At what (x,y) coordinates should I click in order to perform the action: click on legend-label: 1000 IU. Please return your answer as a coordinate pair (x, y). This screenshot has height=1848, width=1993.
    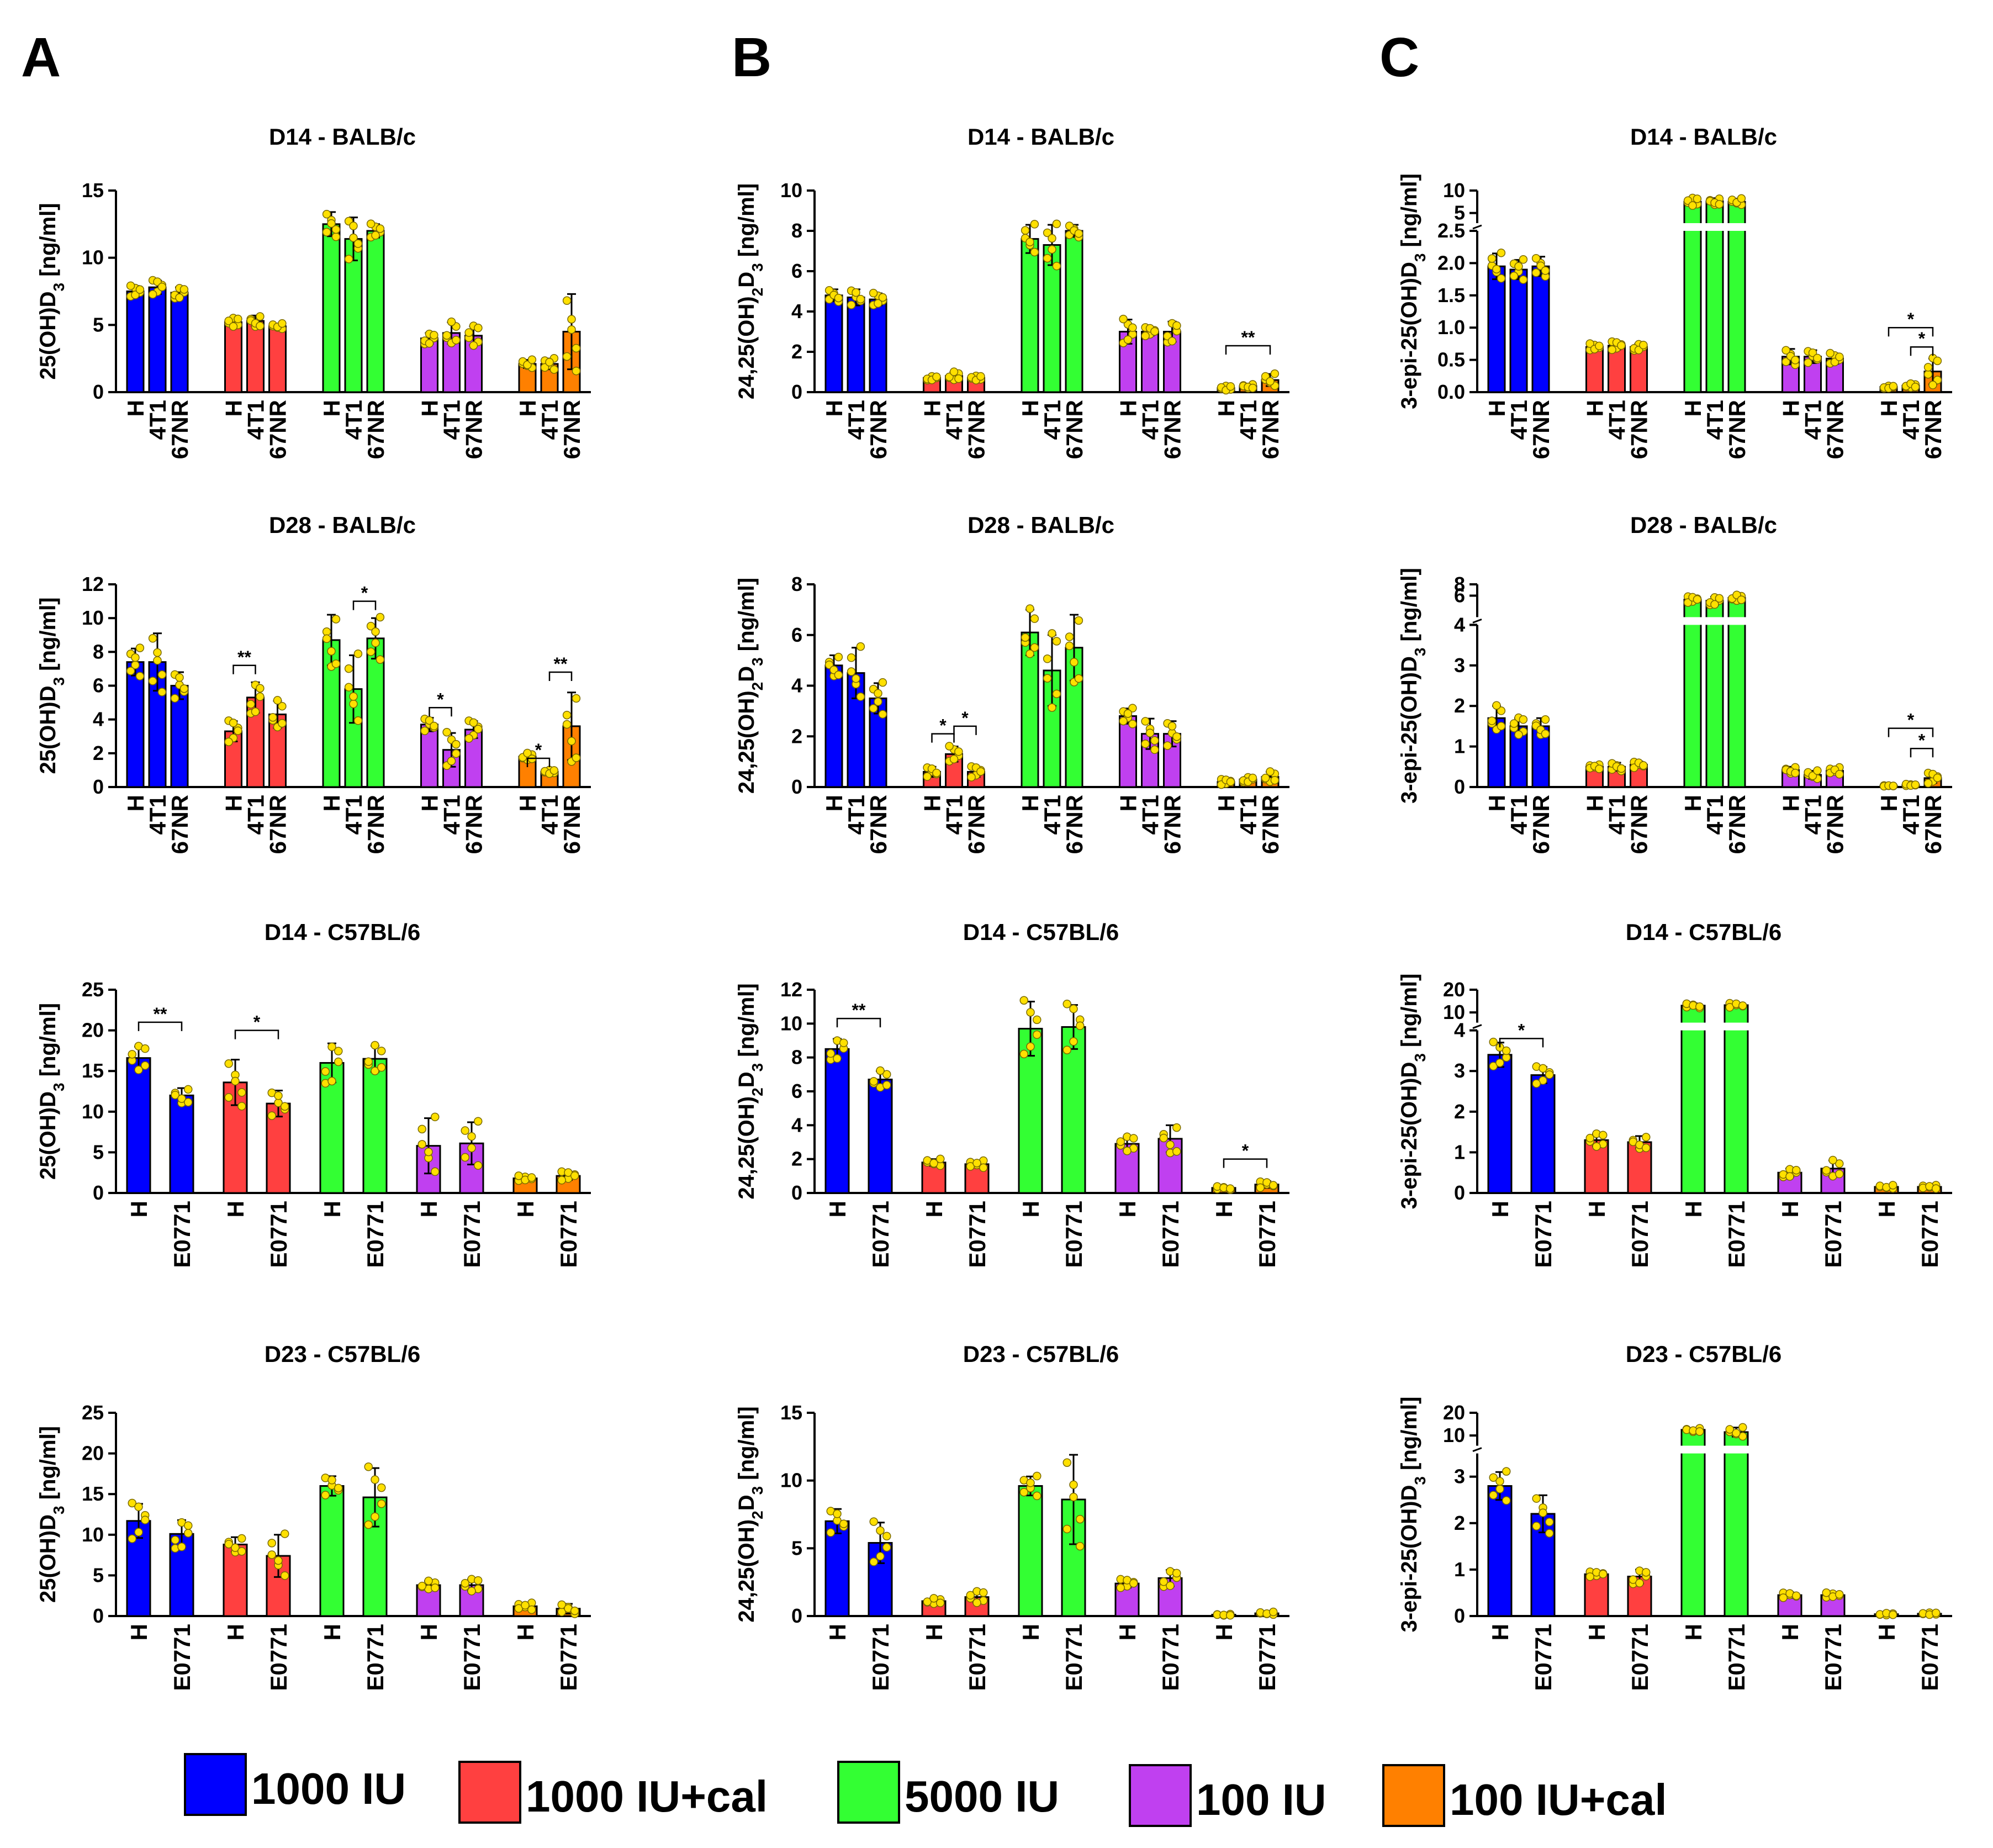
    Looking at the image, I should click on (328, 1788).